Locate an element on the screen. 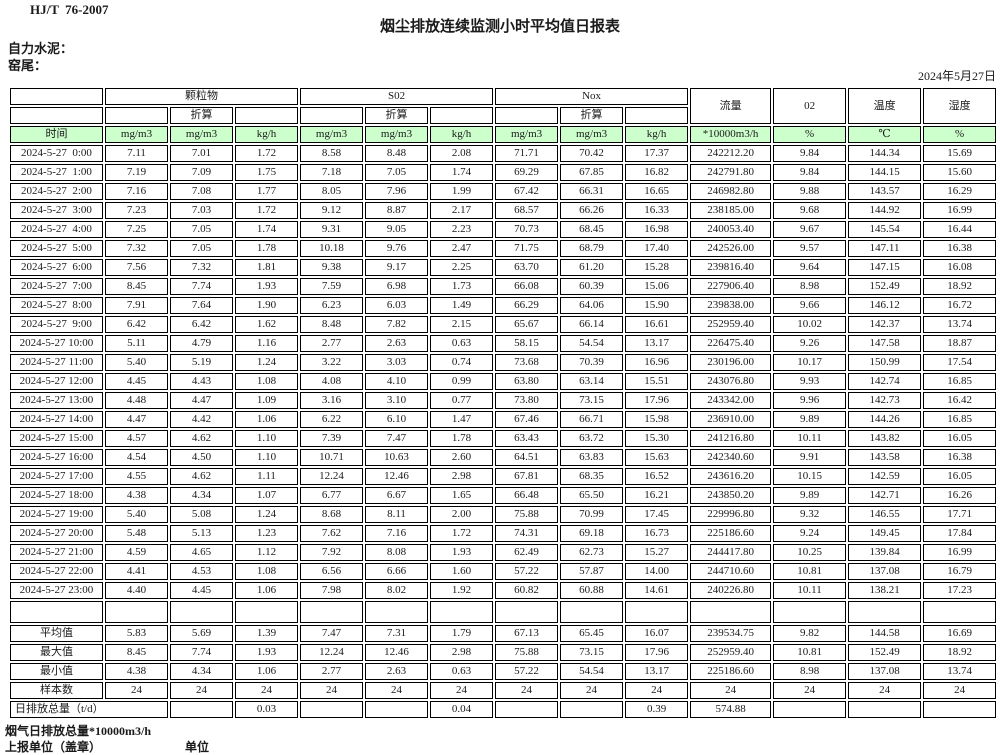 The image size is (1000, 755). value-cell: 9.84 is located at coordinates (810, 153).